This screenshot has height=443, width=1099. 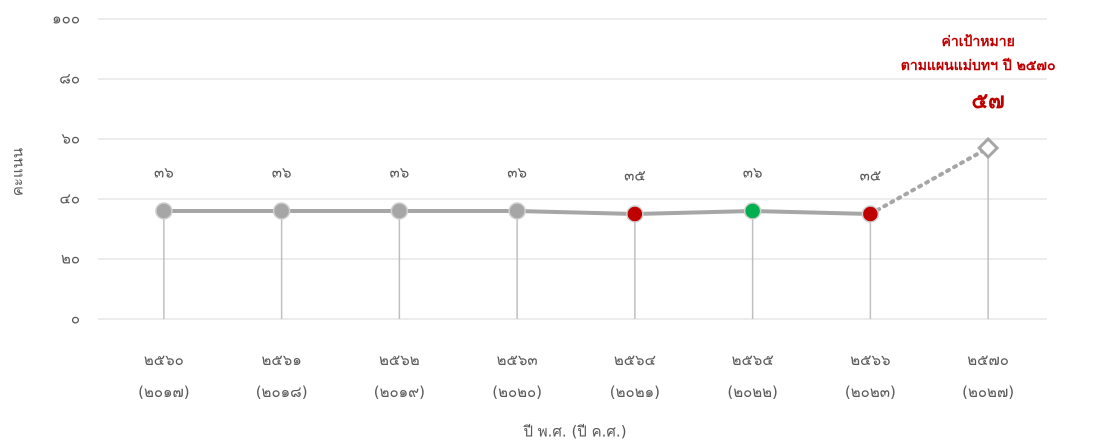 What do you see at coordinates (164, 376) in the screenshot?
I see `x-tick-label: ๒๕๖๐(๒๐๑๗)` at bounding box center [164, 376].